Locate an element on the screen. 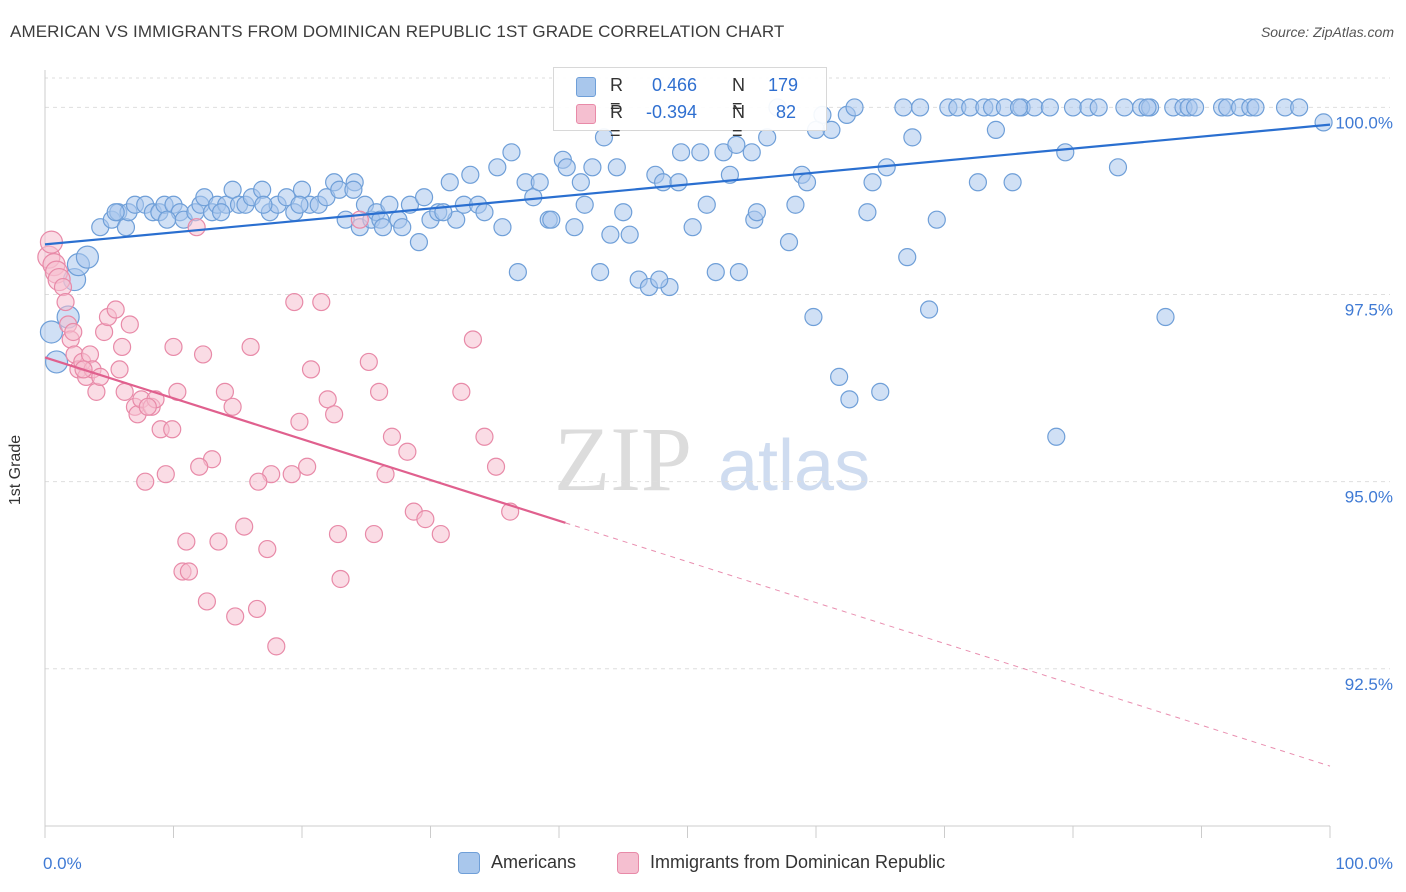 The height and width of the screenshot is (892, 1406). r-label: R = is located at coordinates (616, 95).